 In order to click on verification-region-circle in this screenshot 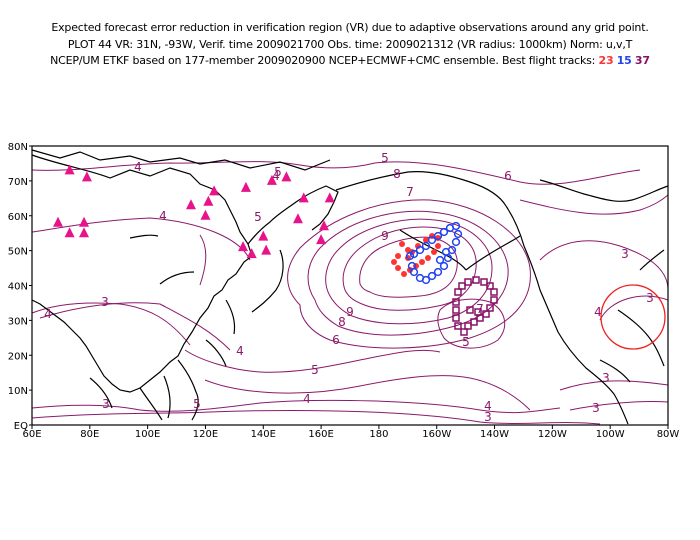, I will do `click(633, 317)`.